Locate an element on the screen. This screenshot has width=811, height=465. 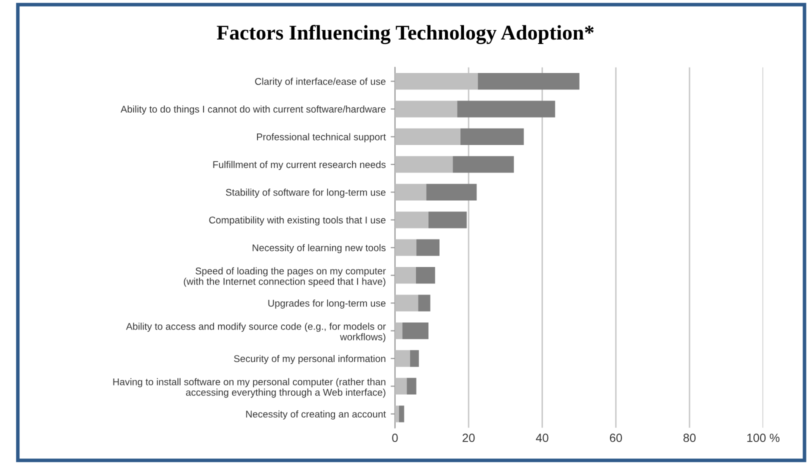
y-tick-label: Speed of loading the pages on my computer (with the Internet connection speed that I have) is located at coordinates (285, 277).